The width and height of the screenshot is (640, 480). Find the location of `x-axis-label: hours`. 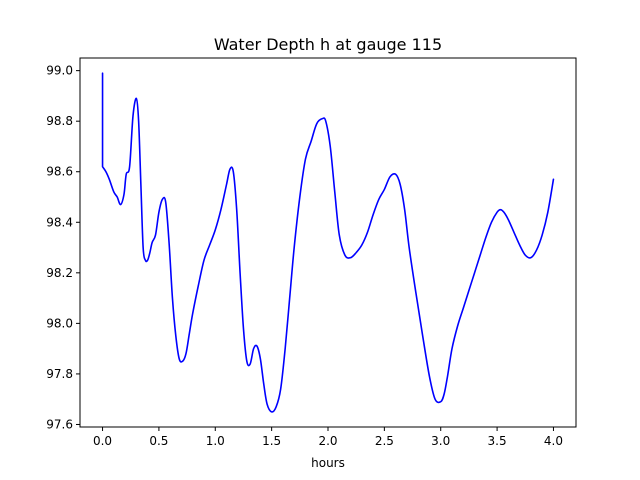

x-axis-label: hours is located at coordinates (328, 463).